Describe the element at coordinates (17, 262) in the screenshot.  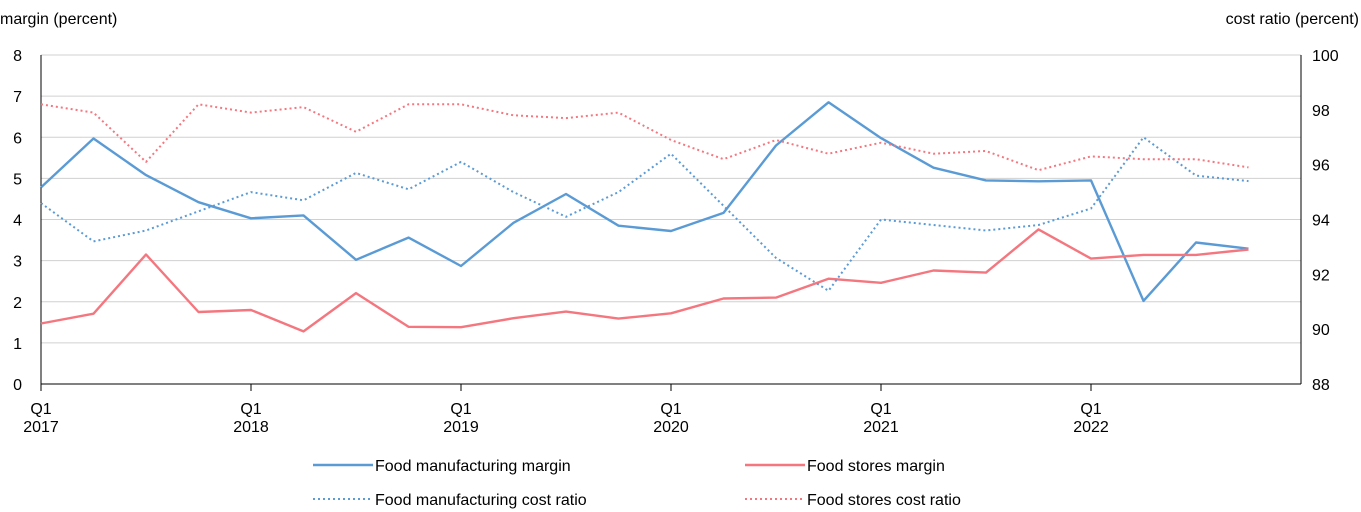
I see `left-tick-label: 3` at that location.